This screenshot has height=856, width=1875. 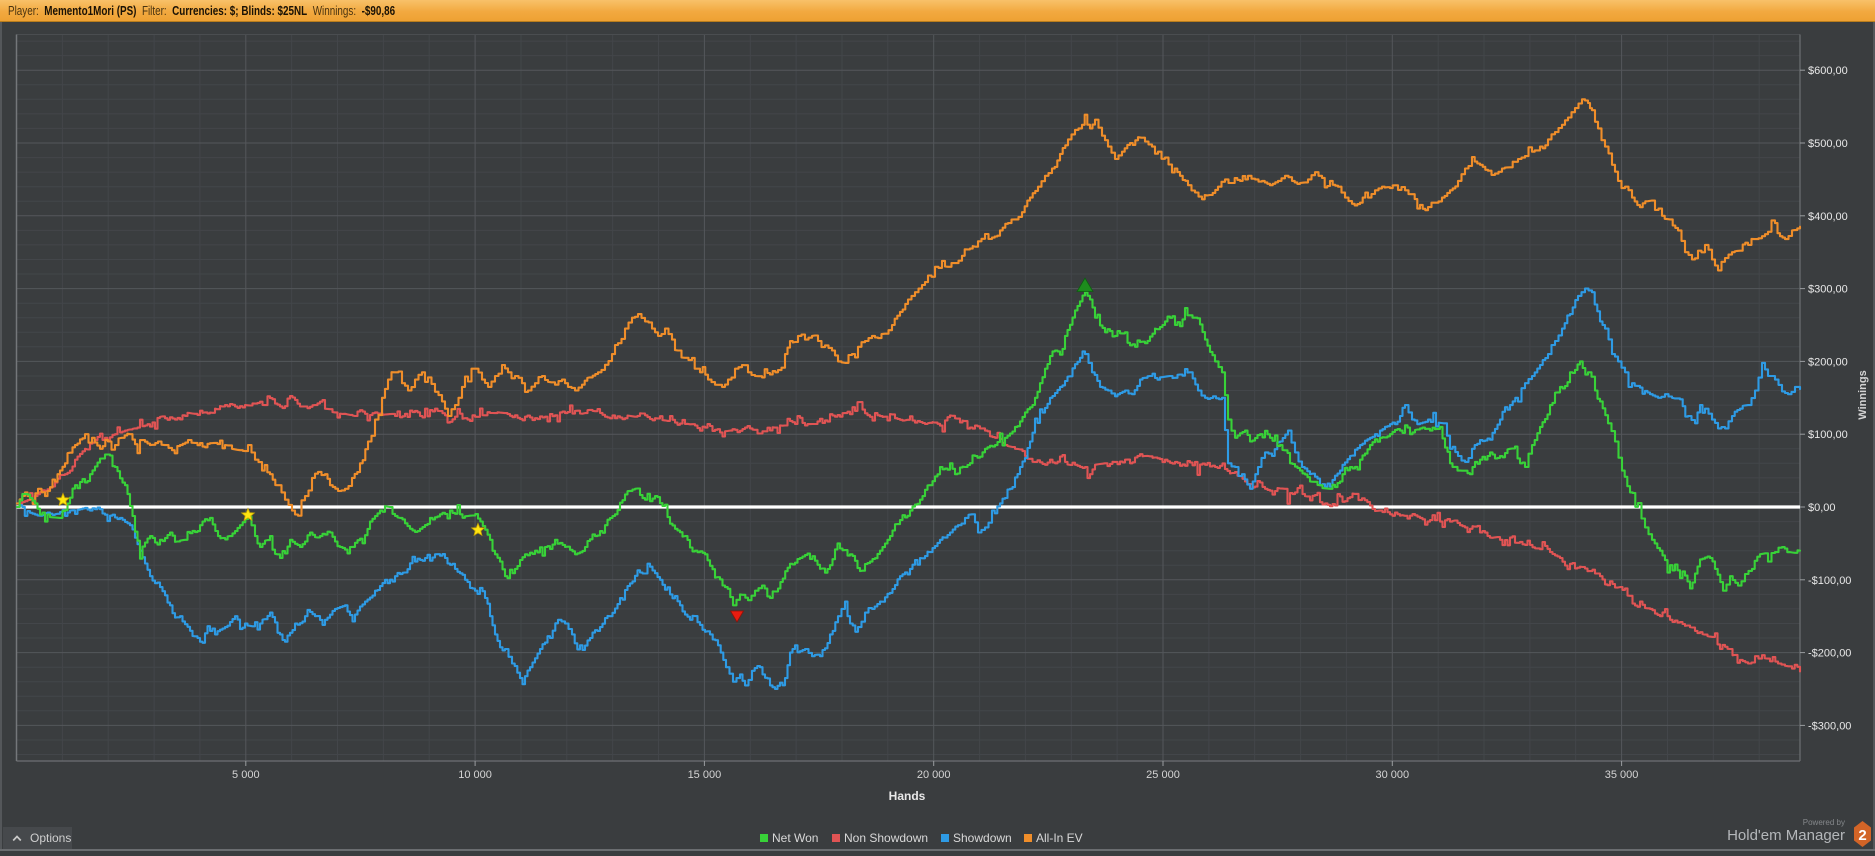 I want to click on svg-text: $600,00, so click(x=1828, y=71).